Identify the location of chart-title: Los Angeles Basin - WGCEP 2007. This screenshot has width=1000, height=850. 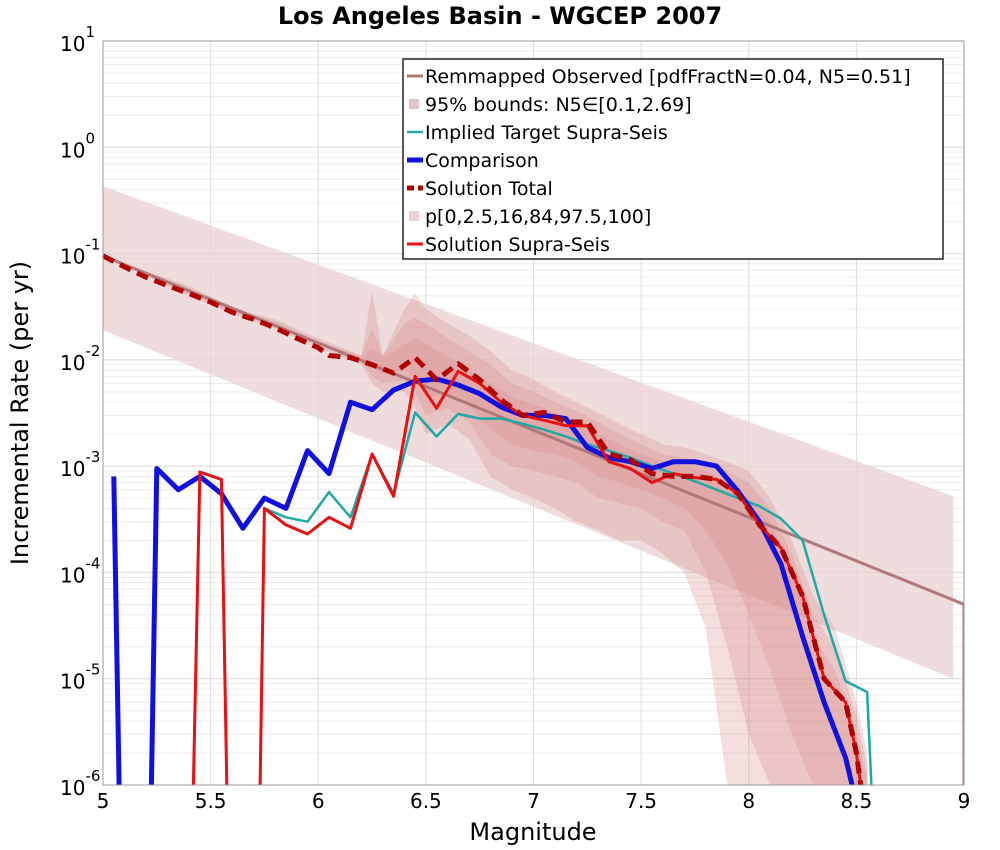
(500, 16).